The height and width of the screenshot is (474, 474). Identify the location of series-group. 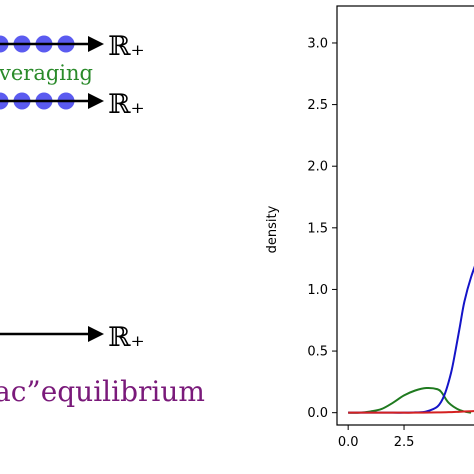
(411, 339).